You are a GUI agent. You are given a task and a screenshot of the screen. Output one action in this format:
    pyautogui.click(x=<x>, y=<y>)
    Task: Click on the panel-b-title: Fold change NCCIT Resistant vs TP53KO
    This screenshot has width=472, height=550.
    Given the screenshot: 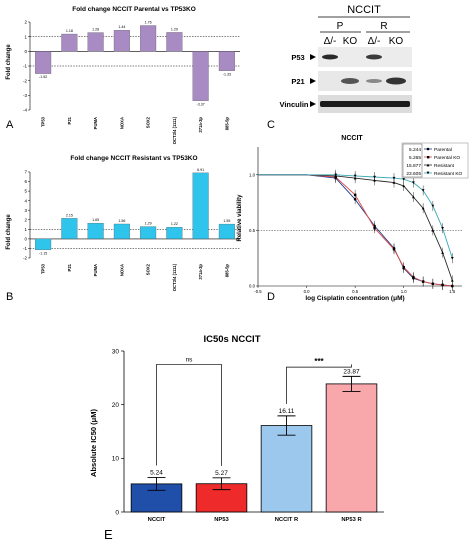 What is the action you would take?
    pyautogui.click(x=133, y=158)
    